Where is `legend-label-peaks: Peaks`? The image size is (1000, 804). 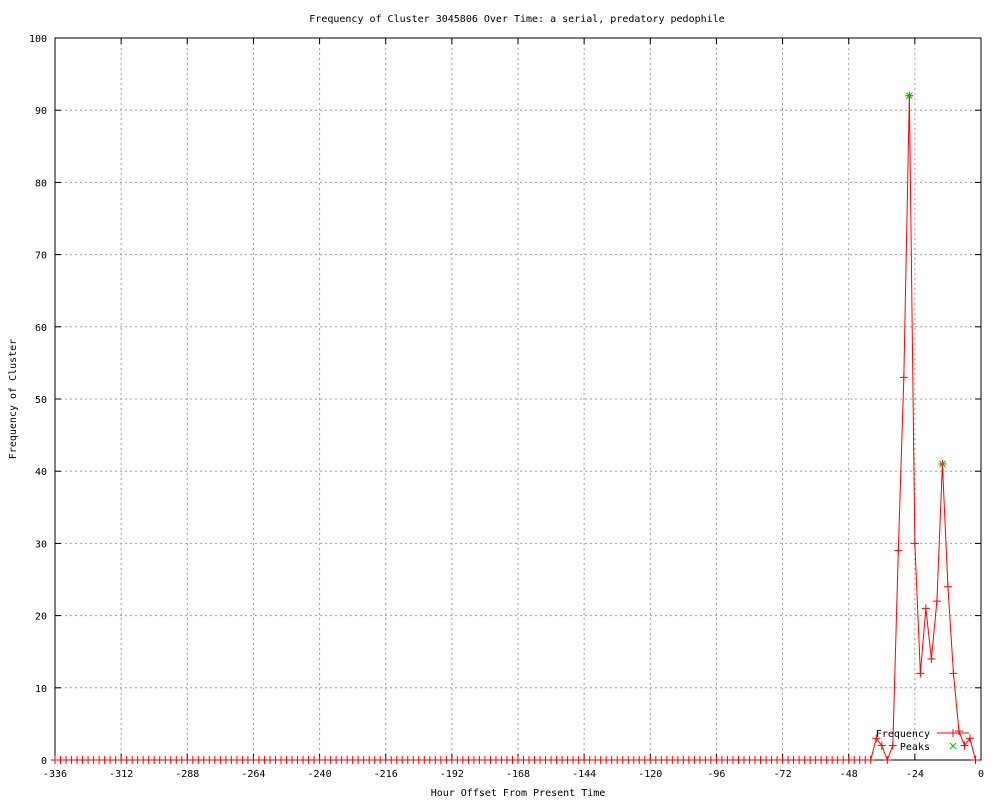
legend-label-peaks: Peaks is located at coordinates (915, 747).